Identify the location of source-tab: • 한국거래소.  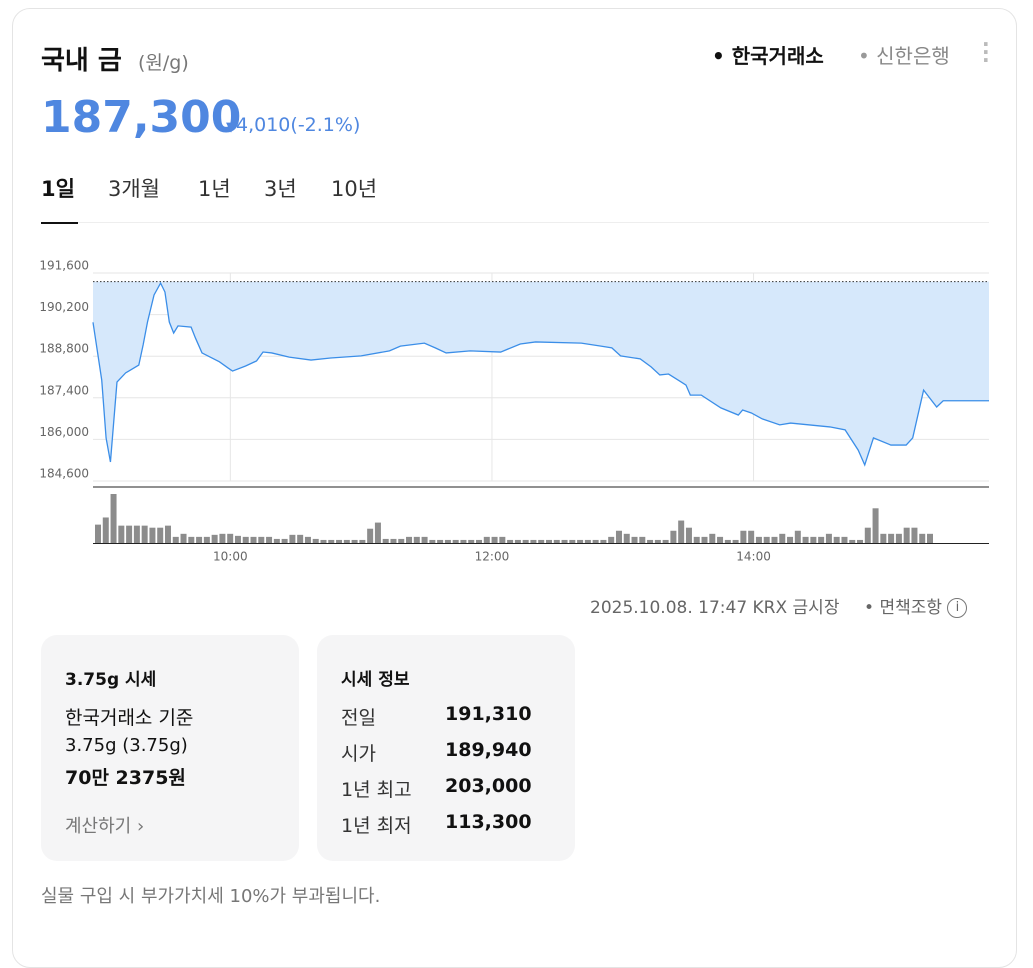
(768, 56).